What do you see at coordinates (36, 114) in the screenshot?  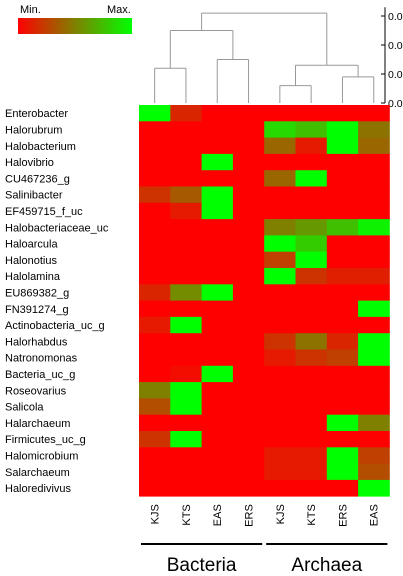 I see `row-label: Enterobacter` at bounding box center [36, 114].